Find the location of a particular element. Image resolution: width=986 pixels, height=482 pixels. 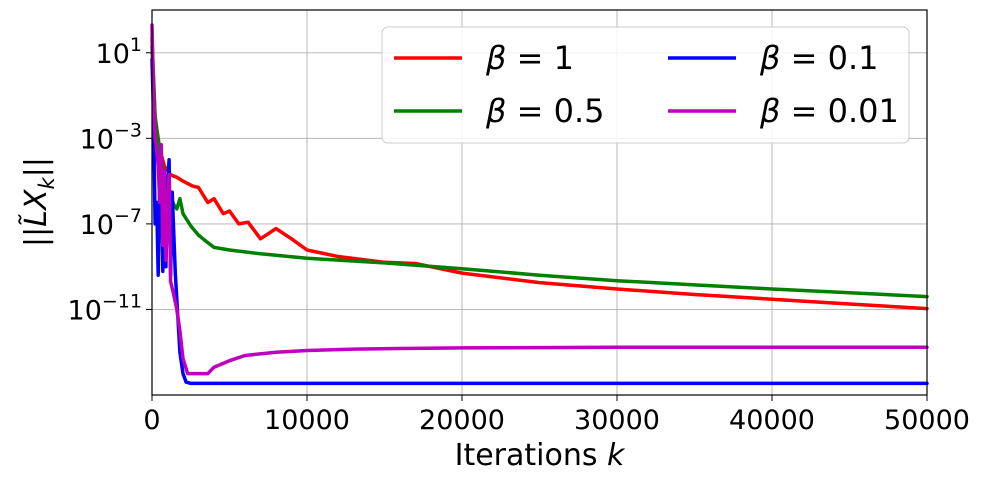

legend-item: β = 0.01 is located at coordinates (783, 111).